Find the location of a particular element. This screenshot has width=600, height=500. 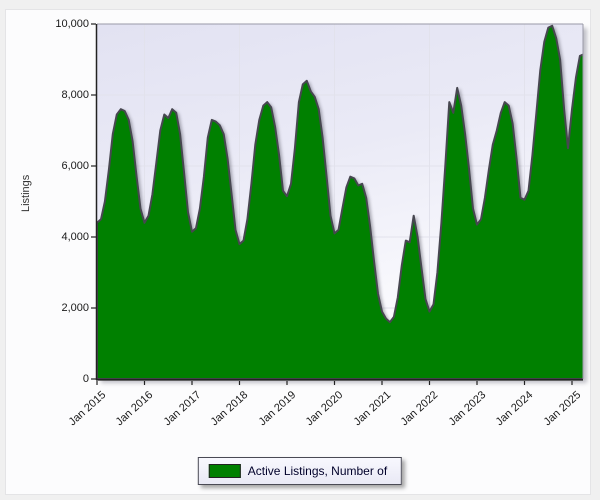

y-tick-label: 6,000 is located at coordinates (75, 166).